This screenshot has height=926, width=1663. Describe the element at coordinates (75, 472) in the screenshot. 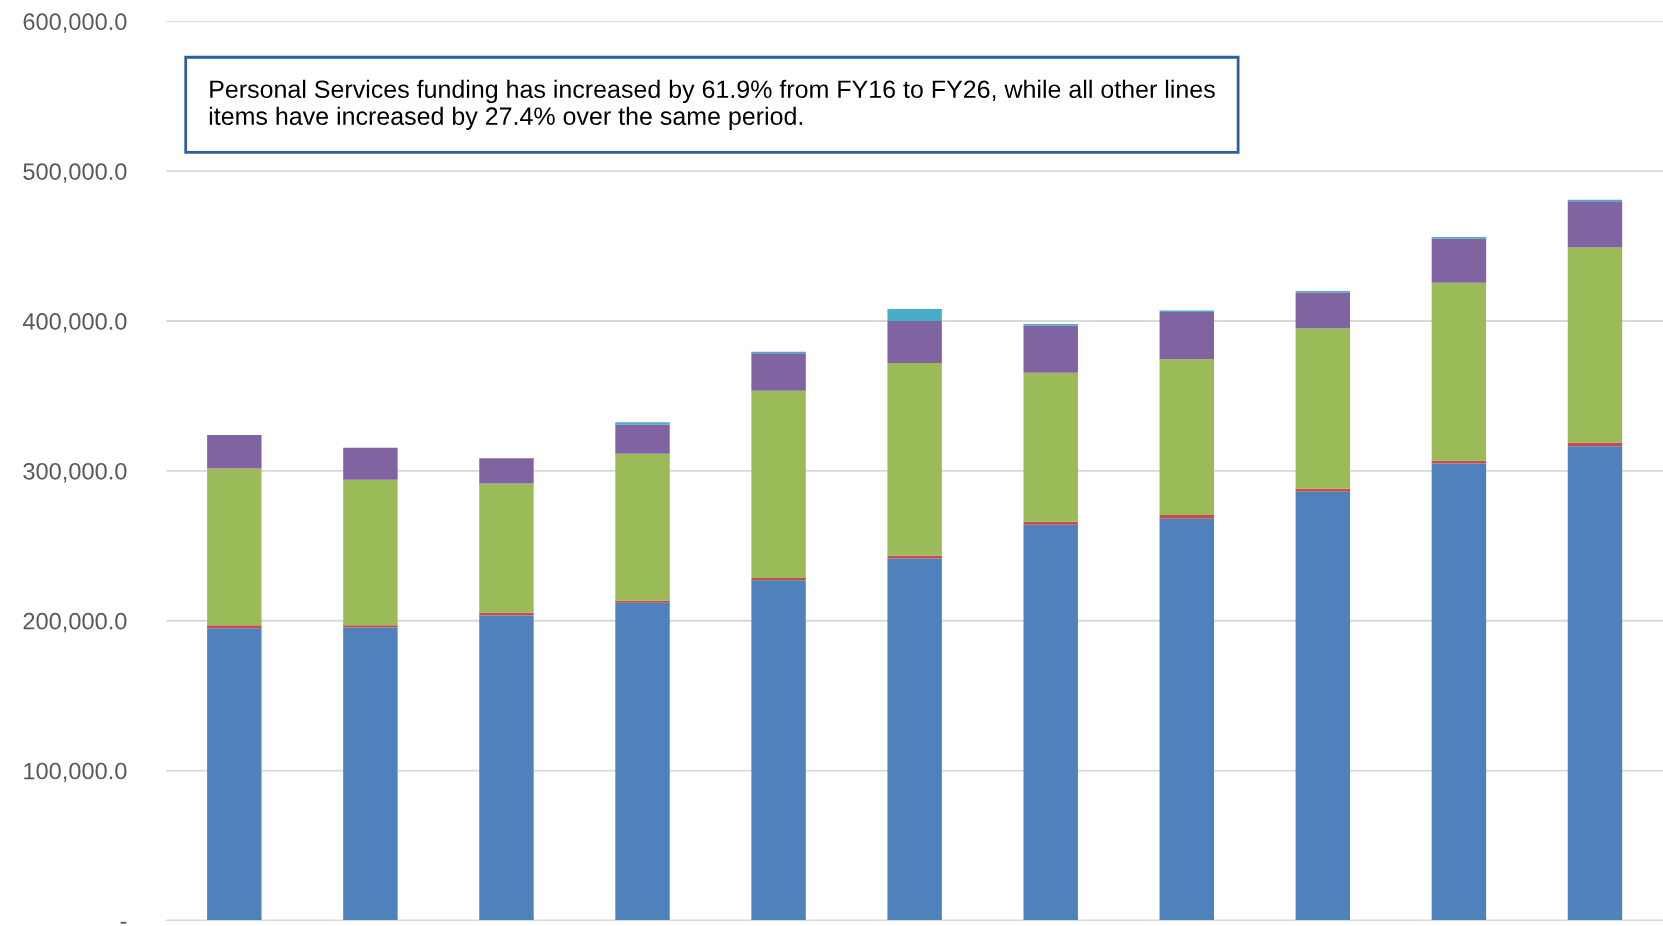

I see `y-tick-label: 300,000.0` at that location.